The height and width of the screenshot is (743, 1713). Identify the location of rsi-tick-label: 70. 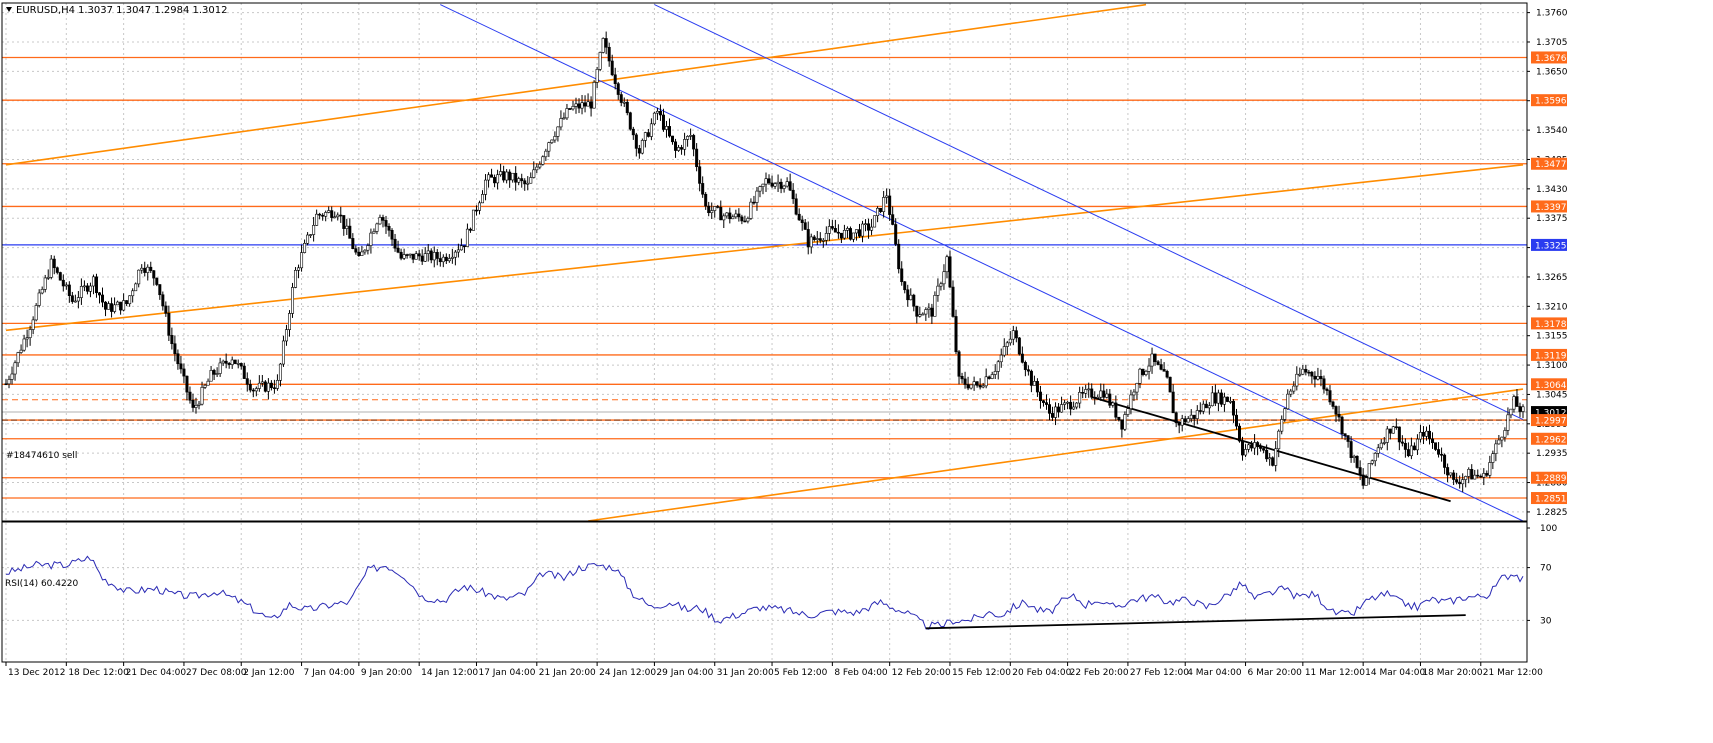
(1546, 569).